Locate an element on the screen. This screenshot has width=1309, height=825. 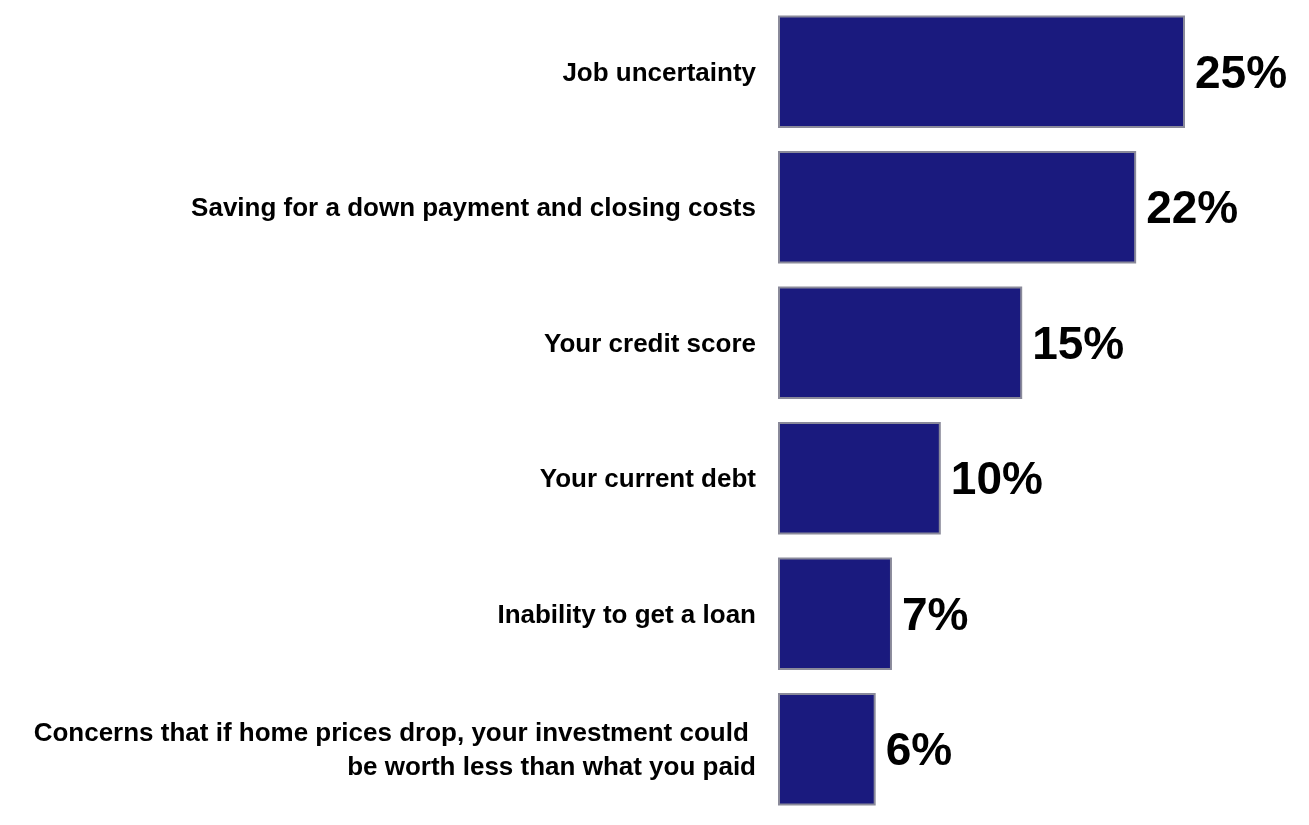
y-tick-label: Job uncertainty is located at coordinates (659, 71).